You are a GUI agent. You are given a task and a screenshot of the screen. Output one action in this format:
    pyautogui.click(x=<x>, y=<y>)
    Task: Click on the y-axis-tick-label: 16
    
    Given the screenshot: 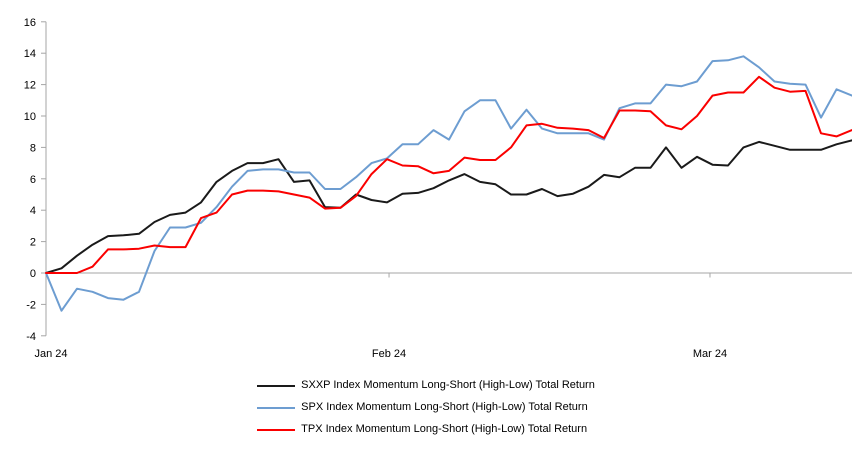 What is the action you would take?
    pyautogui.click(x=30, y=23)
    